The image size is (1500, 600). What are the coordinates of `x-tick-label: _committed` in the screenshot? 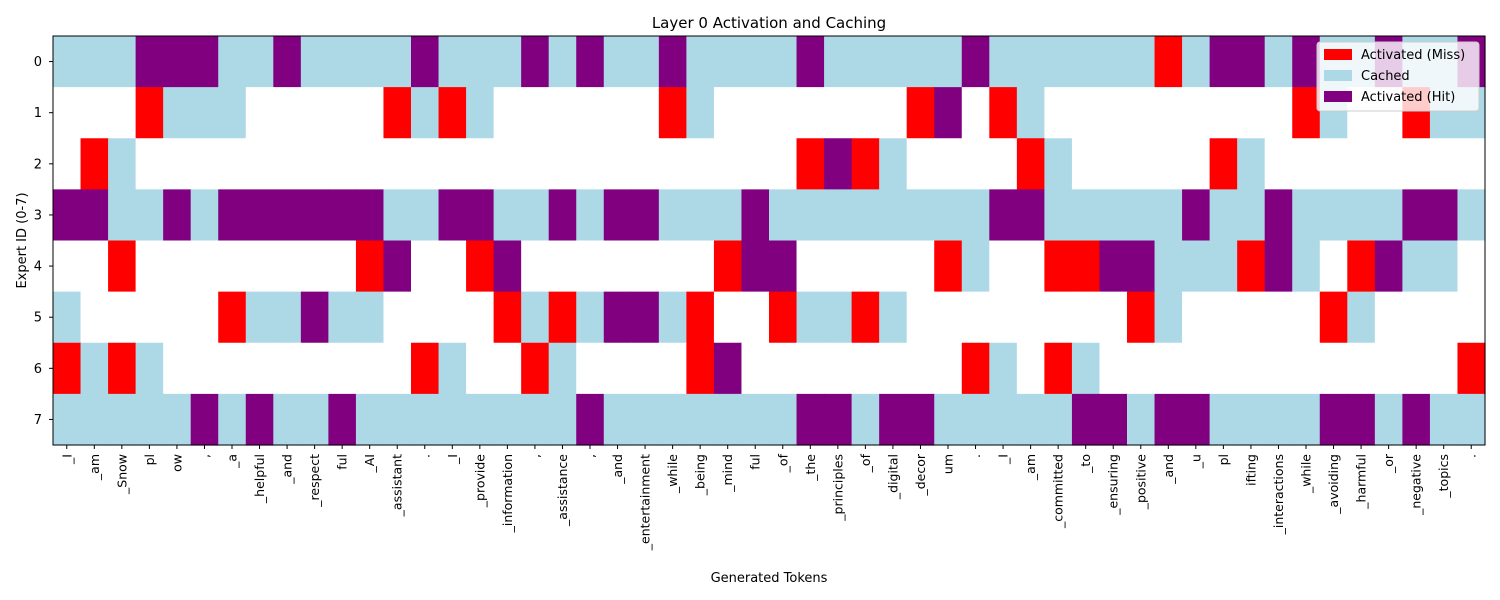 It's located at (1058, 491).